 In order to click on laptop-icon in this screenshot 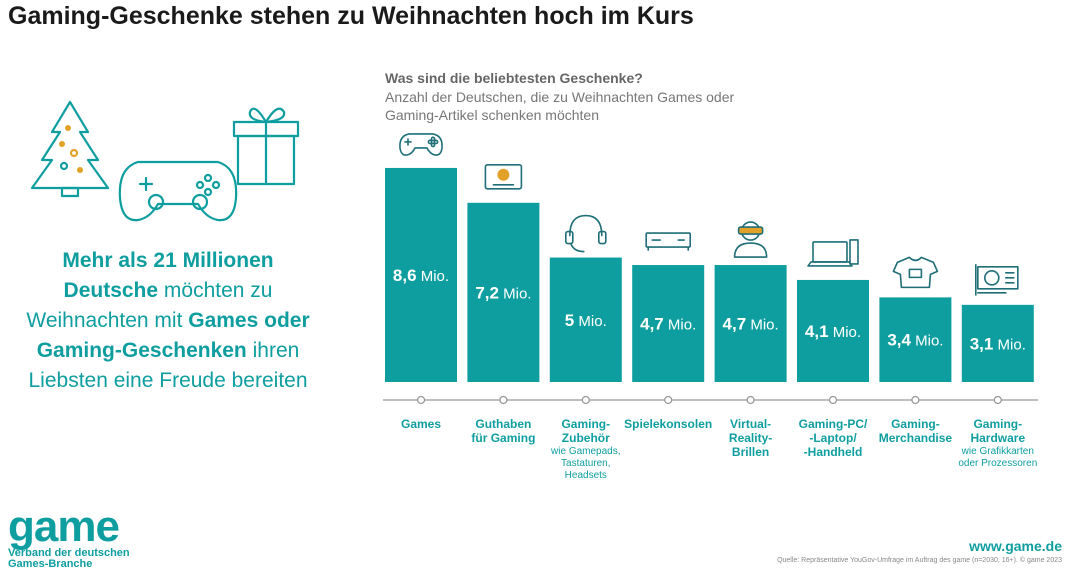, I will do `click(833, 253)`.